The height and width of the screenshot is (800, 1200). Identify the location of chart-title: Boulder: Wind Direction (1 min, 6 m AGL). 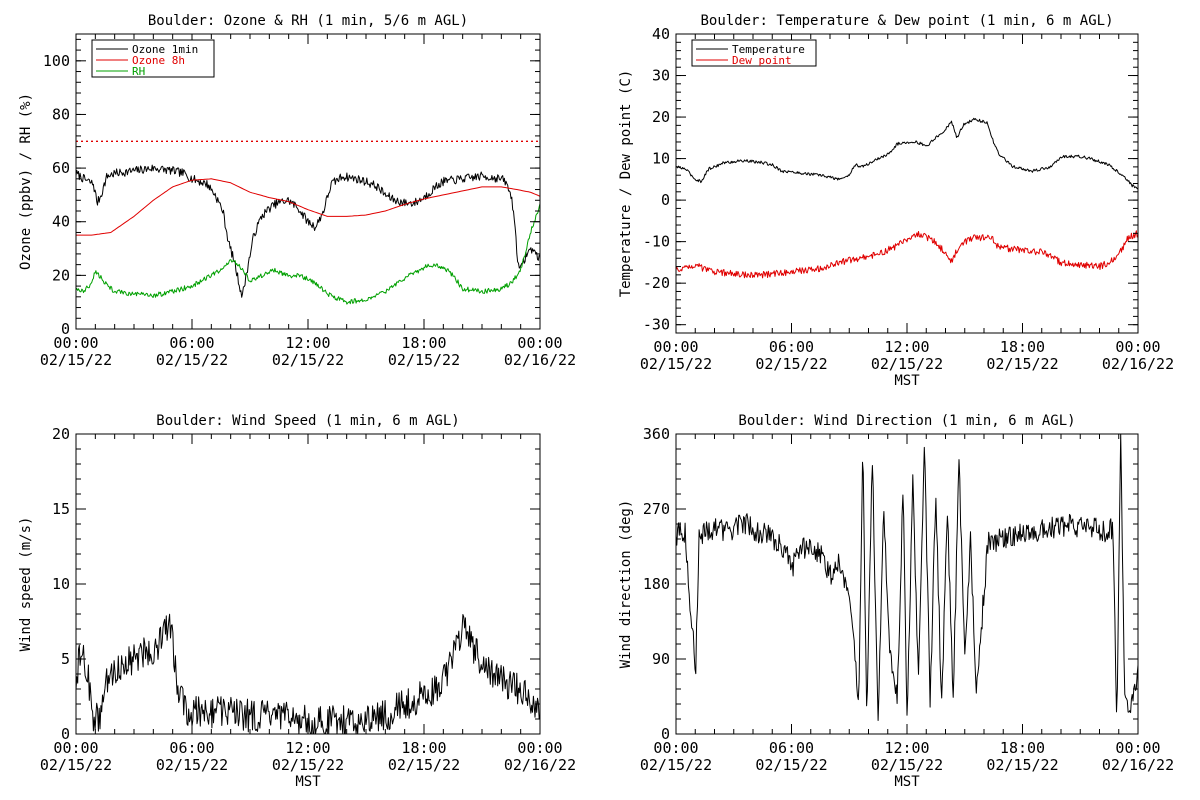
(906, 421).